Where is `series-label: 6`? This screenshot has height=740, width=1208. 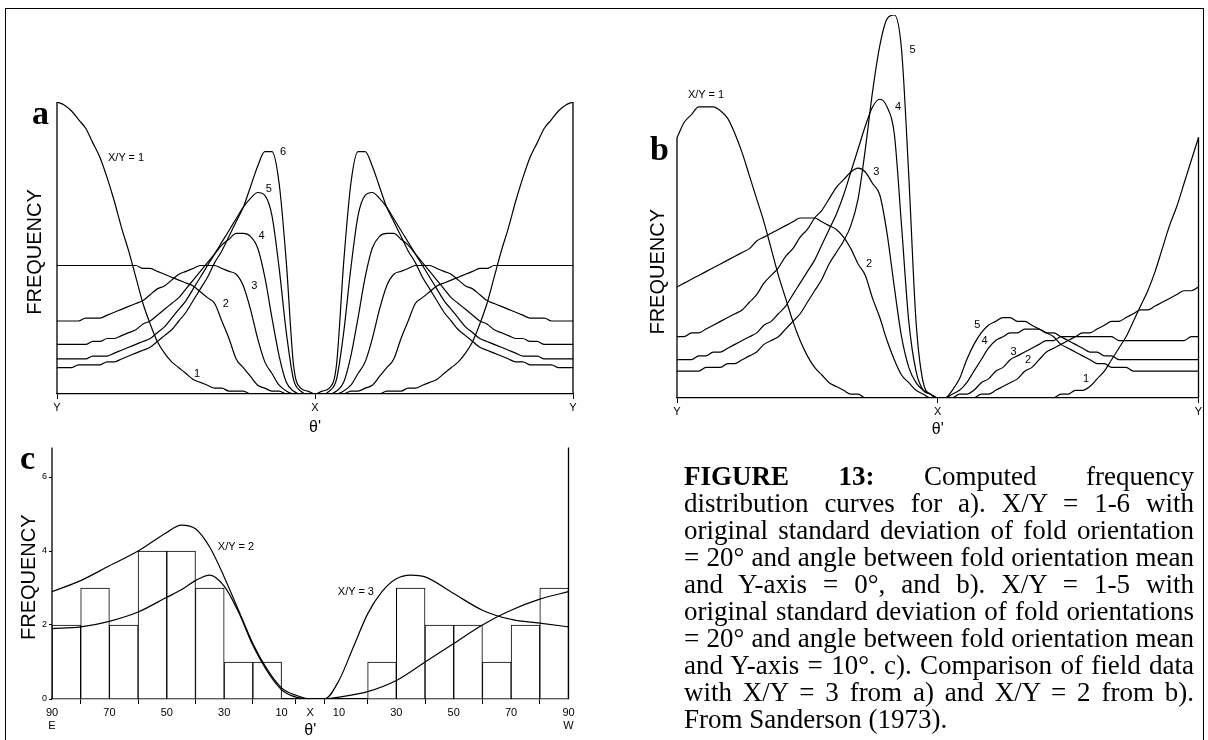 series-label: 6 is located at coordinates (283, 150).